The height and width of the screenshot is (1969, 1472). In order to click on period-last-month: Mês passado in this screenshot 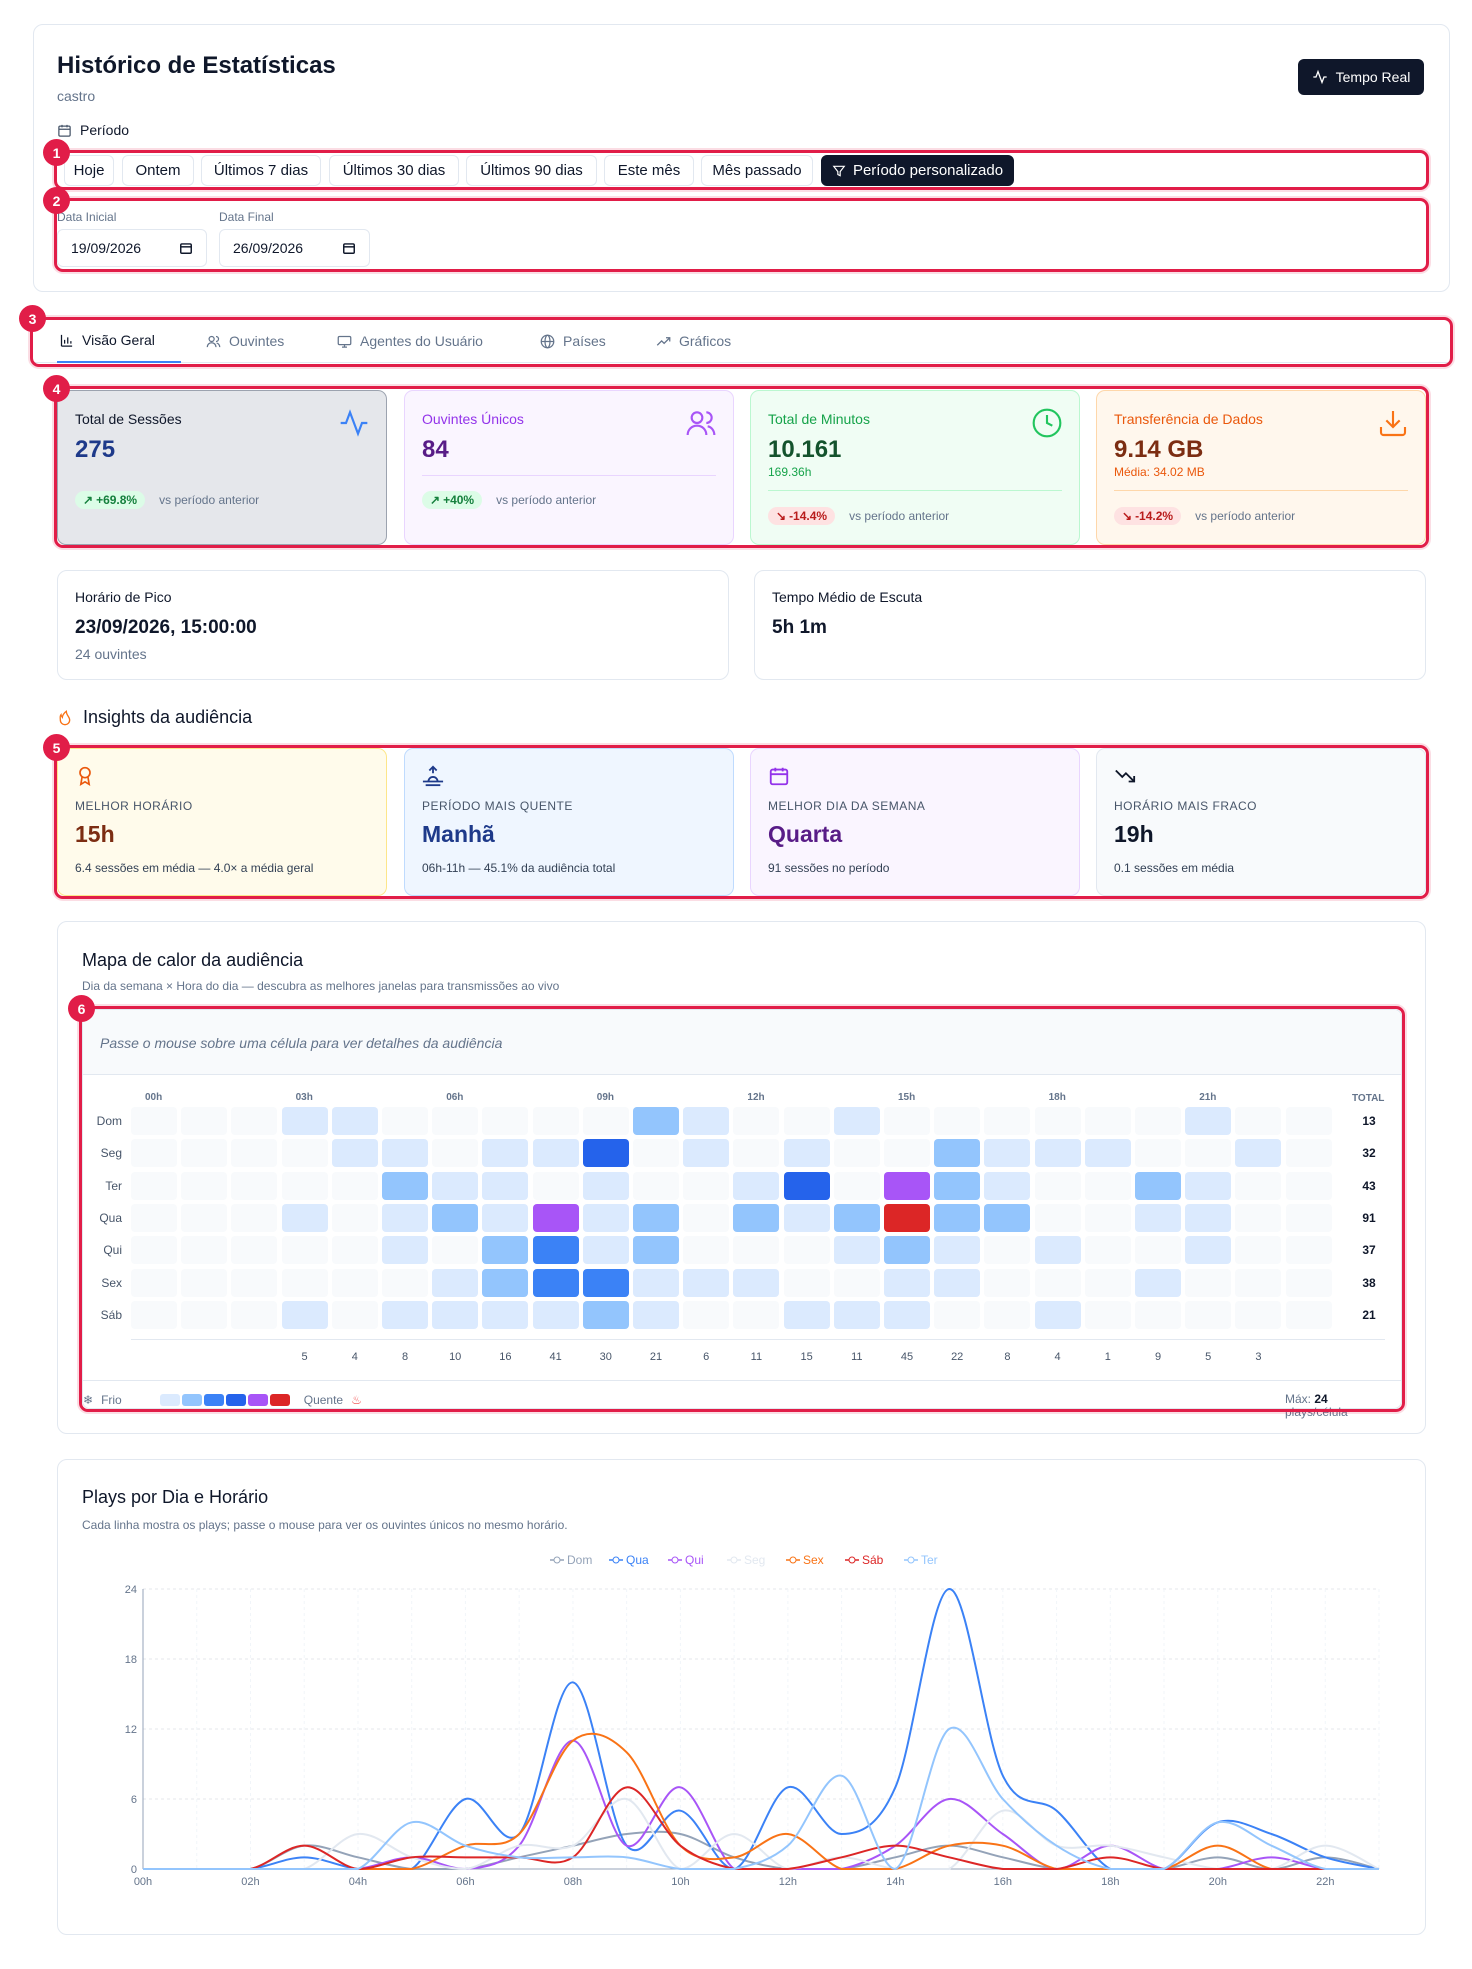, I will do `click(757, 170)`.